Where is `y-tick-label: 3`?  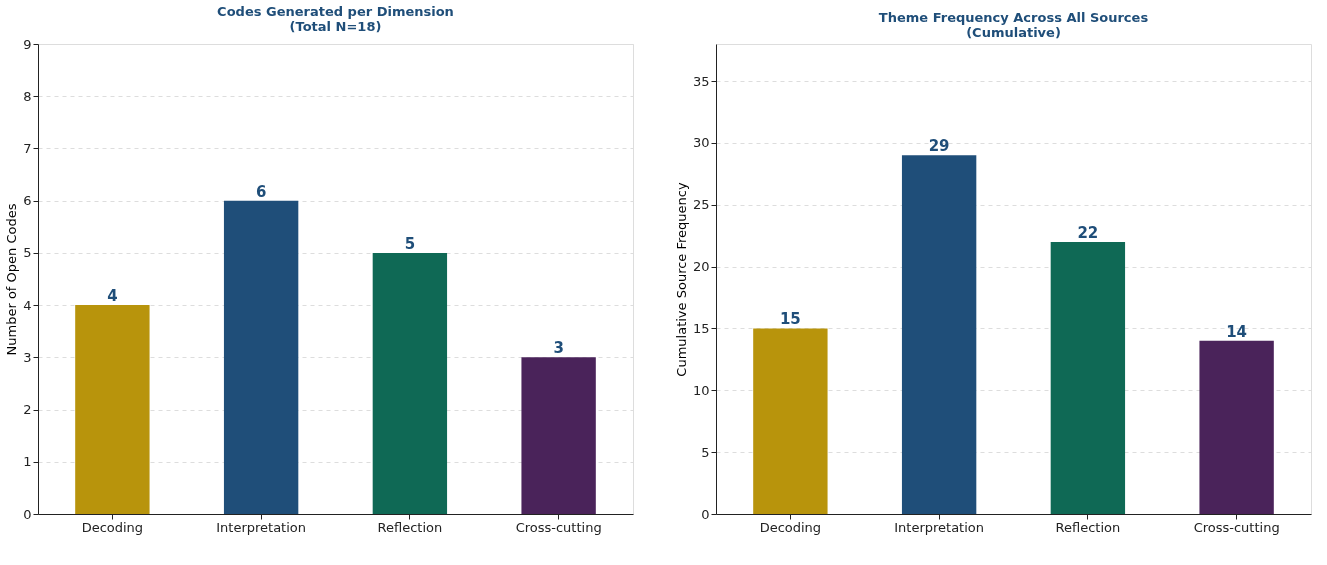 y-tick-label: 3 is located at coordinates (27, 357).